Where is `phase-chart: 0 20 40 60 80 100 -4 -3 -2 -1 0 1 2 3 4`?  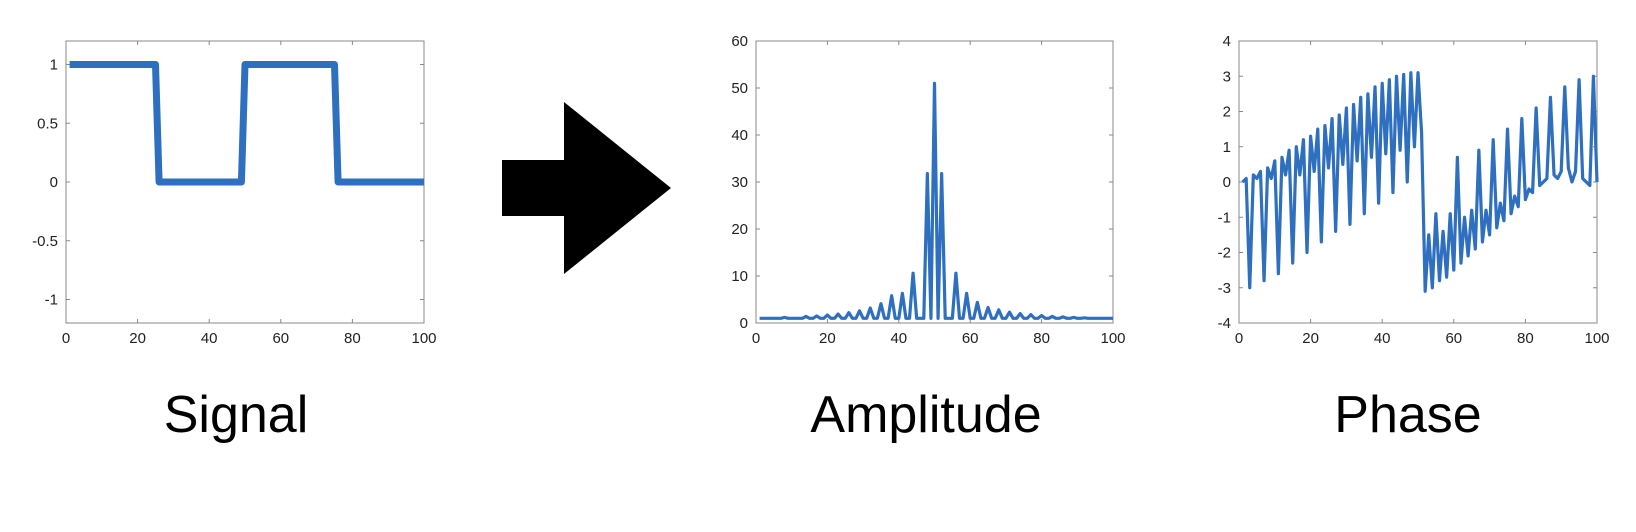
phase-chart: 0 20 40 60 80 100 -4 -3 -2 -1 0 1 2 3 4 is located at coordinates (1414, 190).